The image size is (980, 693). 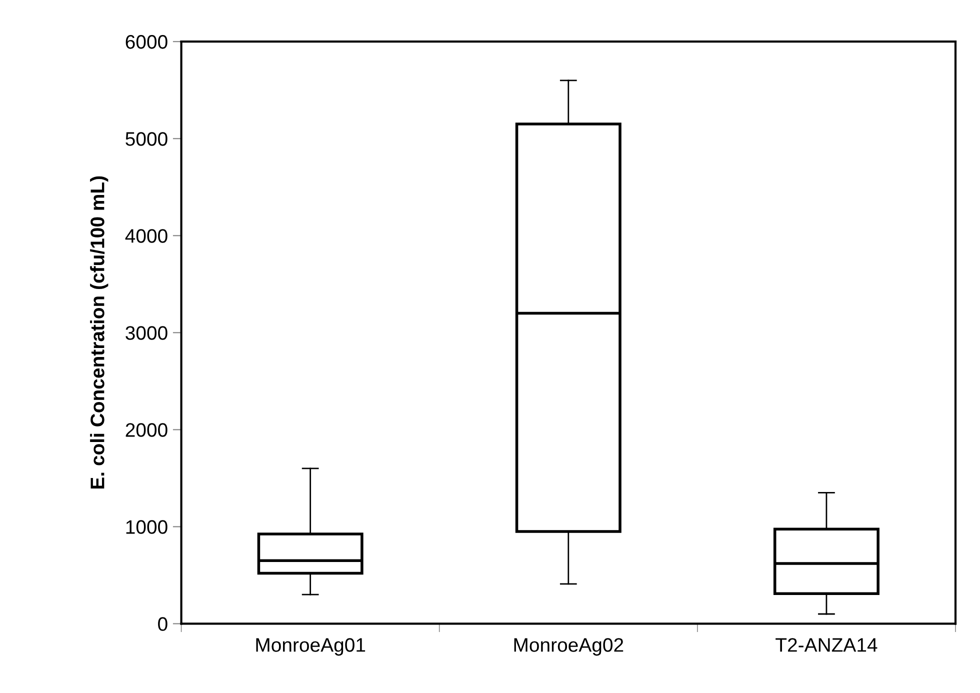 What do you see at coordinates (147, 333) in the screenshot?
I see `y-tick-label: 3000` at bounding box center [147, 333].